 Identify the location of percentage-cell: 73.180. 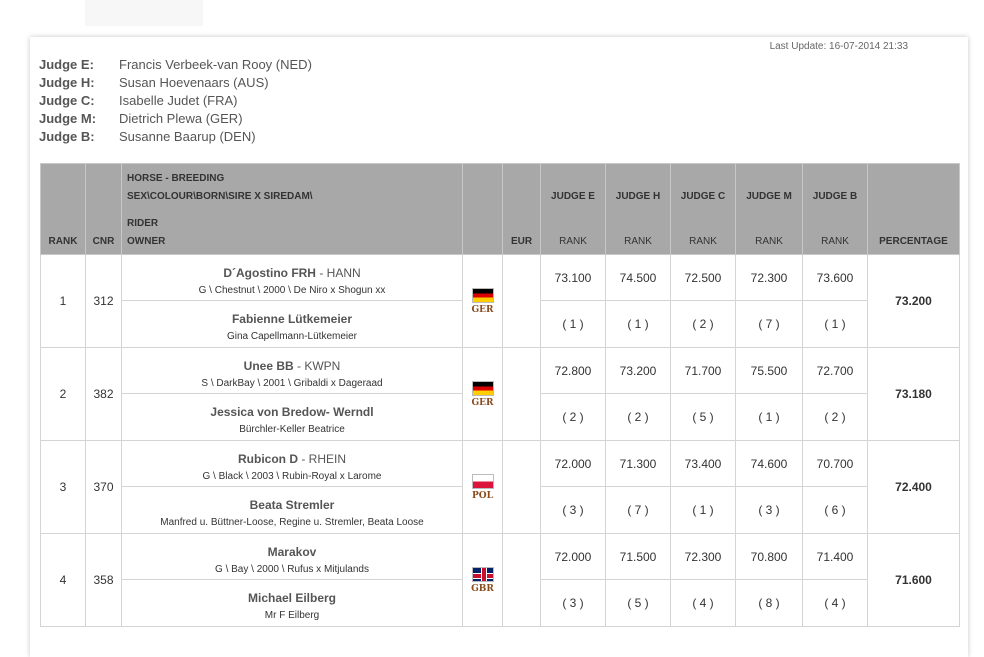
(913, 394).